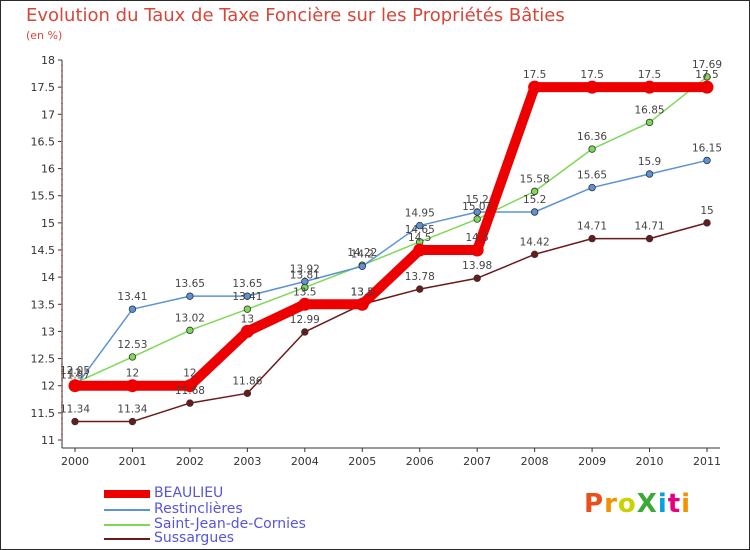 The width and height of the screenshot is (750, 550). Describe the element at coordinates (43, 87) in the screenshot. I see `y-tick-label: 17.5` at that location.